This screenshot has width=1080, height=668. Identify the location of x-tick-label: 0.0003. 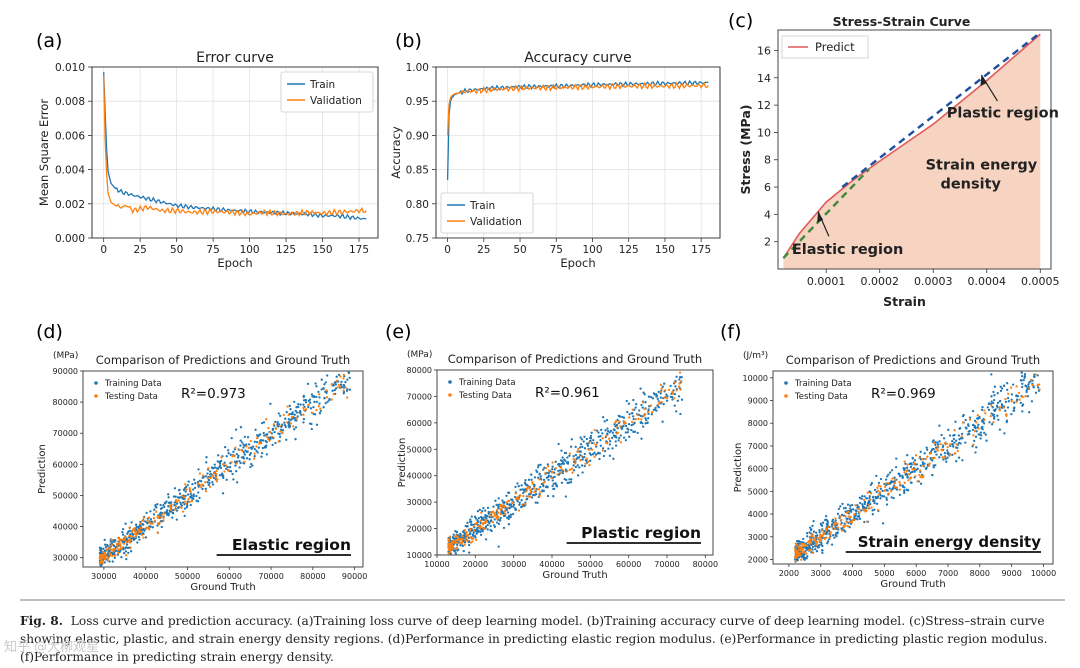
(933, 281).